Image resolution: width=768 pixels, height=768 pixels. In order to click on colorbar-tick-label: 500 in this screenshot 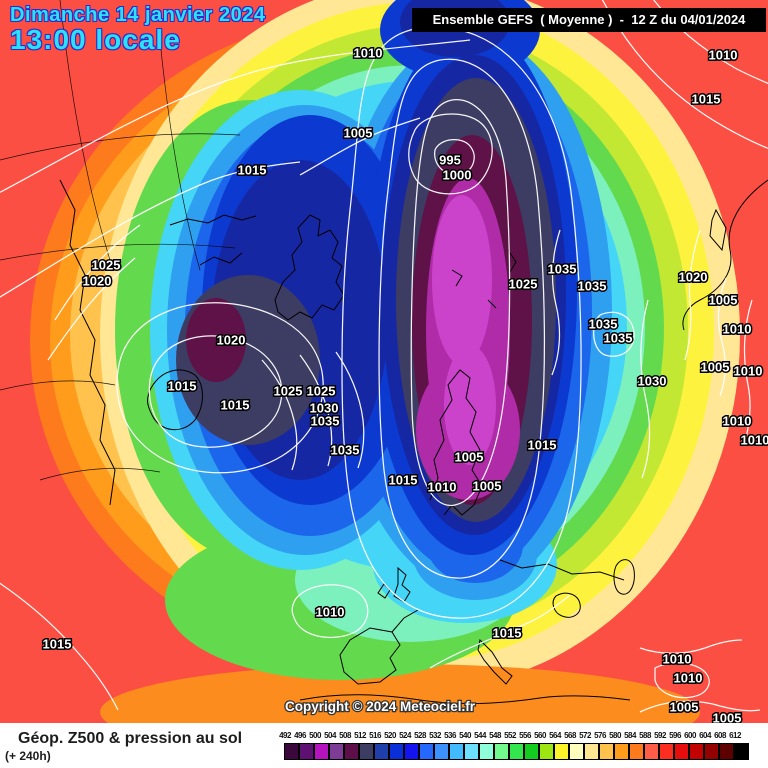, I will do `click(315, 735)`.